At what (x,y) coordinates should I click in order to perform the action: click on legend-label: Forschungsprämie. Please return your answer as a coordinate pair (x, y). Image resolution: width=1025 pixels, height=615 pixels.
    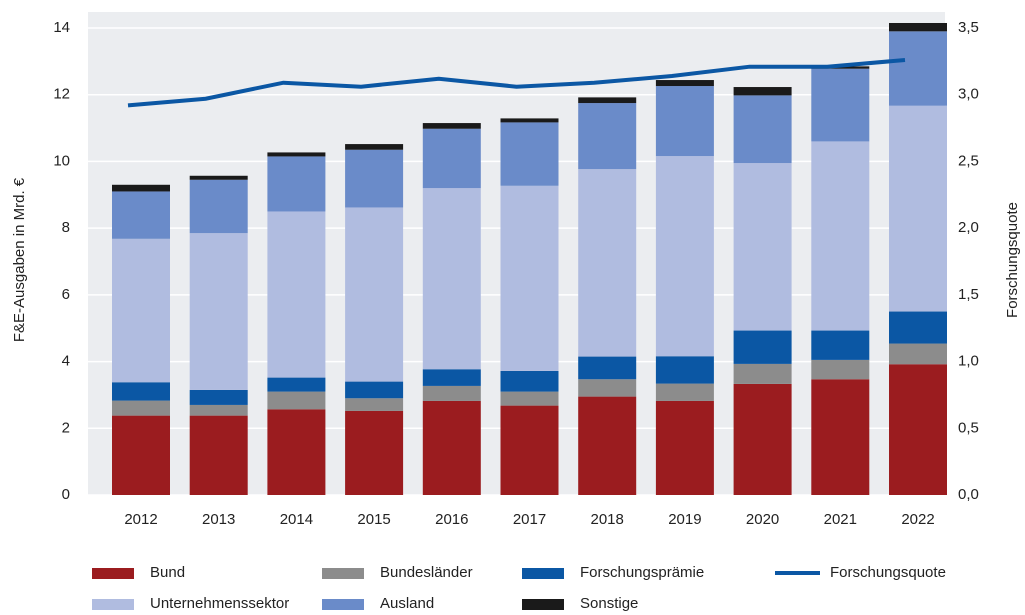
    Looking at the image, I should click on (642, 572).